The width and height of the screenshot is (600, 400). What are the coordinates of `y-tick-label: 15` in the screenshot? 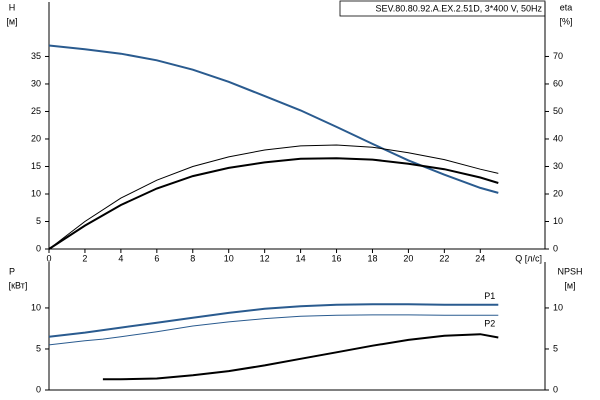 It's located at (36, 166).